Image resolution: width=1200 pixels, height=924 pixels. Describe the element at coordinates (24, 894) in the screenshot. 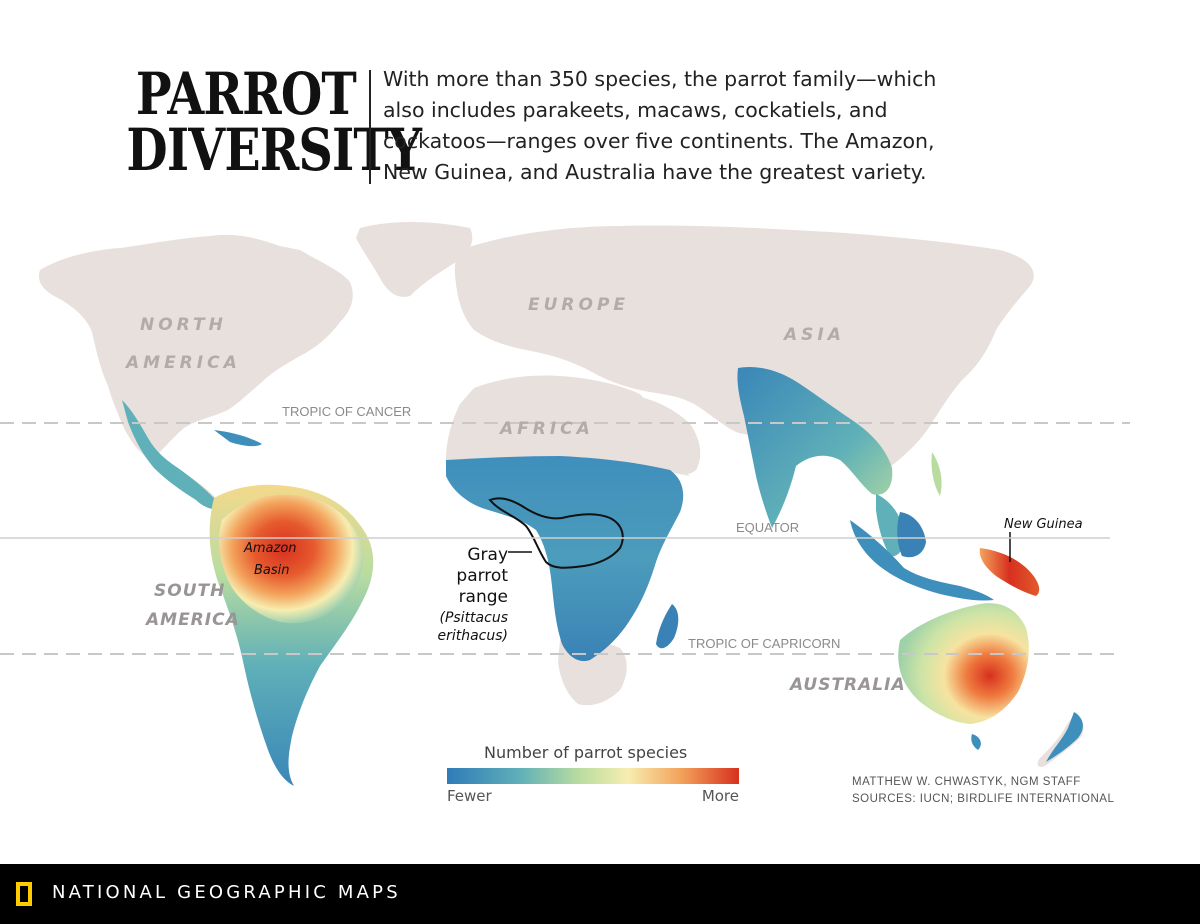

I see `national-geographic-logo-icon` at that location.